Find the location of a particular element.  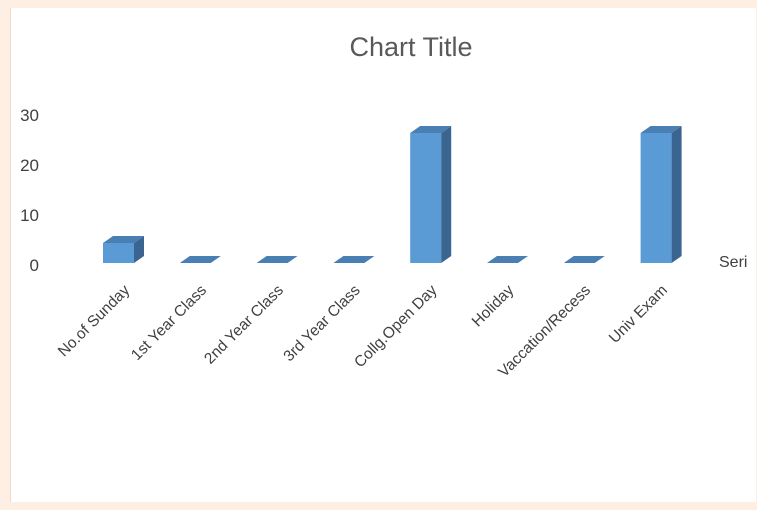

category-label: Holiday is located at coordinates (493, 306).